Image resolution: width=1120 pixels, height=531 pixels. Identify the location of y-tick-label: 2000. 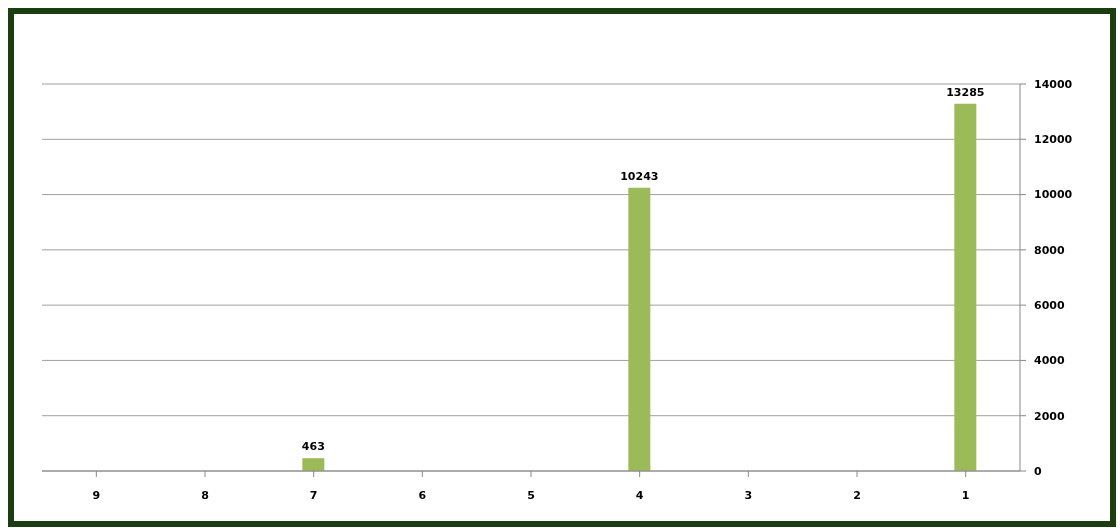
(1049, 416).